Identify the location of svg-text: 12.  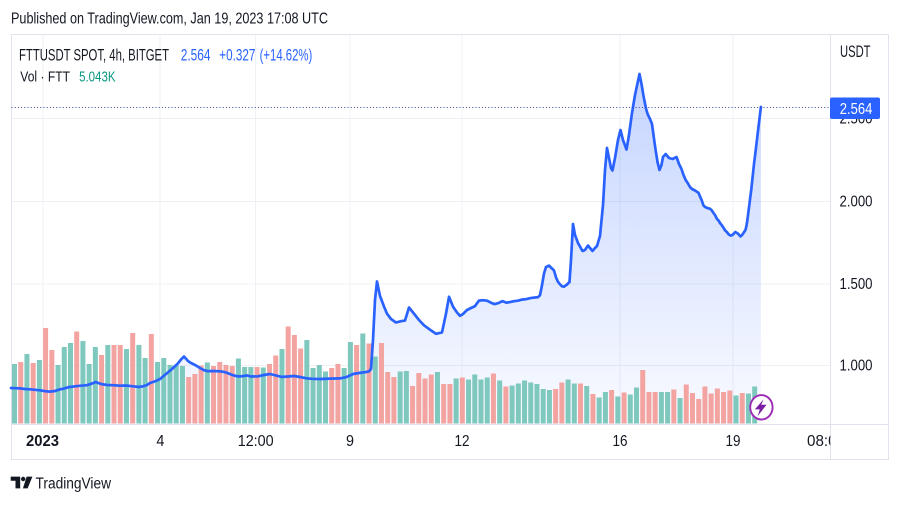
(462, 441).